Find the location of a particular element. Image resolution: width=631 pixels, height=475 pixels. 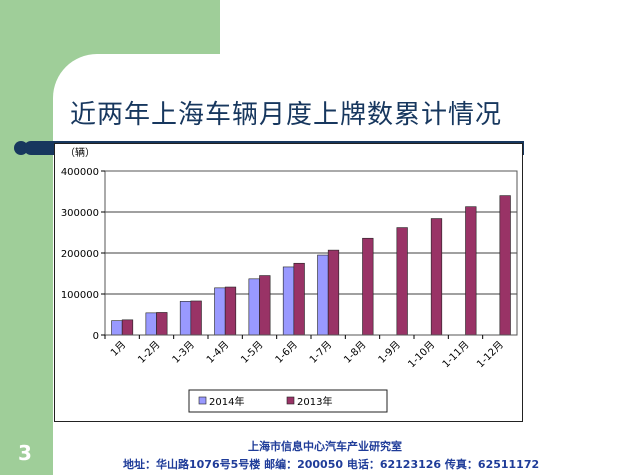

bar-2013年-1-2月 is located at coordinates (162, 324).